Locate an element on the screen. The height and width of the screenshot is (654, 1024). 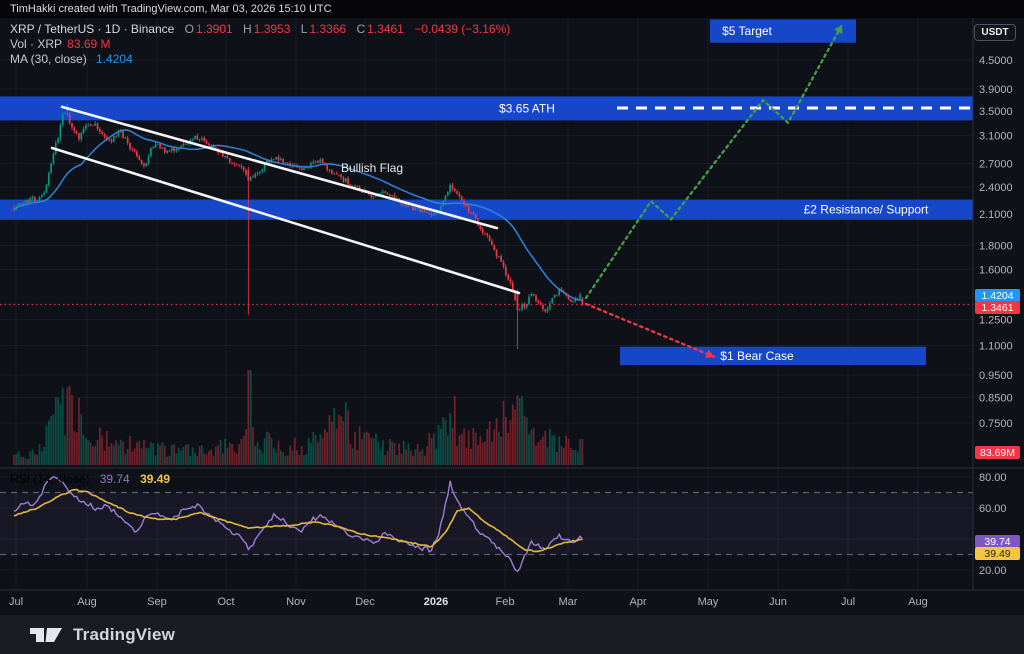
svg-text: 1.4204 is located at coordinates (997, 296).